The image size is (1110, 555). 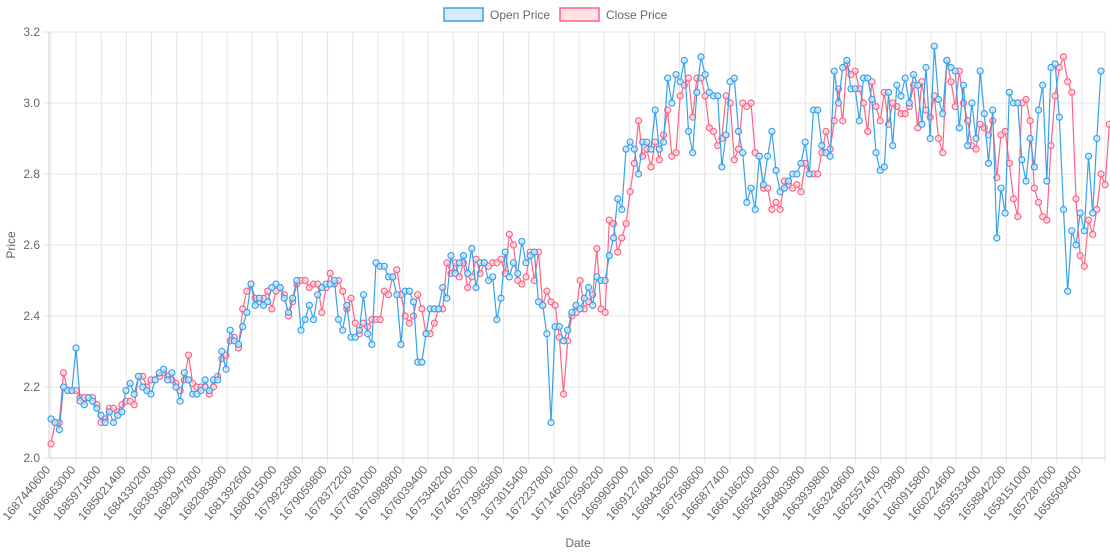 What do you see at coordinates (613, 14) in the screenshot?
I see `legend-item-close: Close Price` at bounding box center [613, 14].